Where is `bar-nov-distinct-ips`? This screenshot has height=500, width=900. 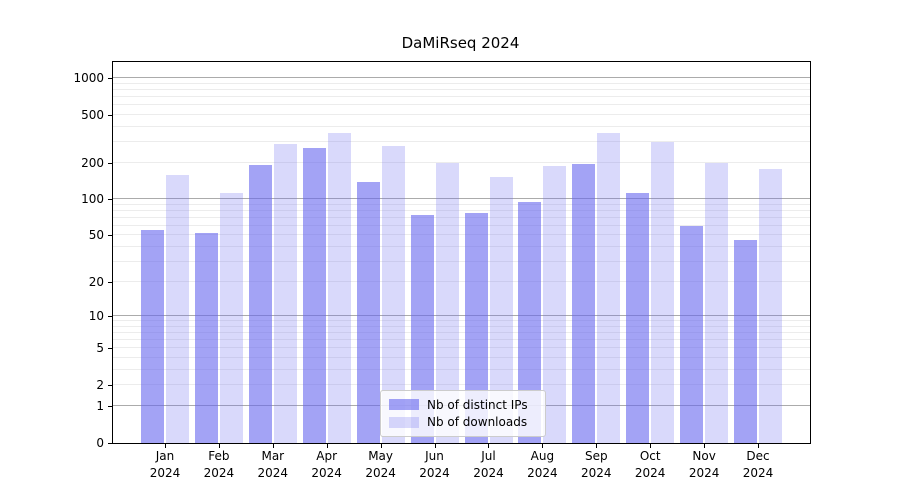
bar-nov-distinct-ips is located at coordinates (692, 334).